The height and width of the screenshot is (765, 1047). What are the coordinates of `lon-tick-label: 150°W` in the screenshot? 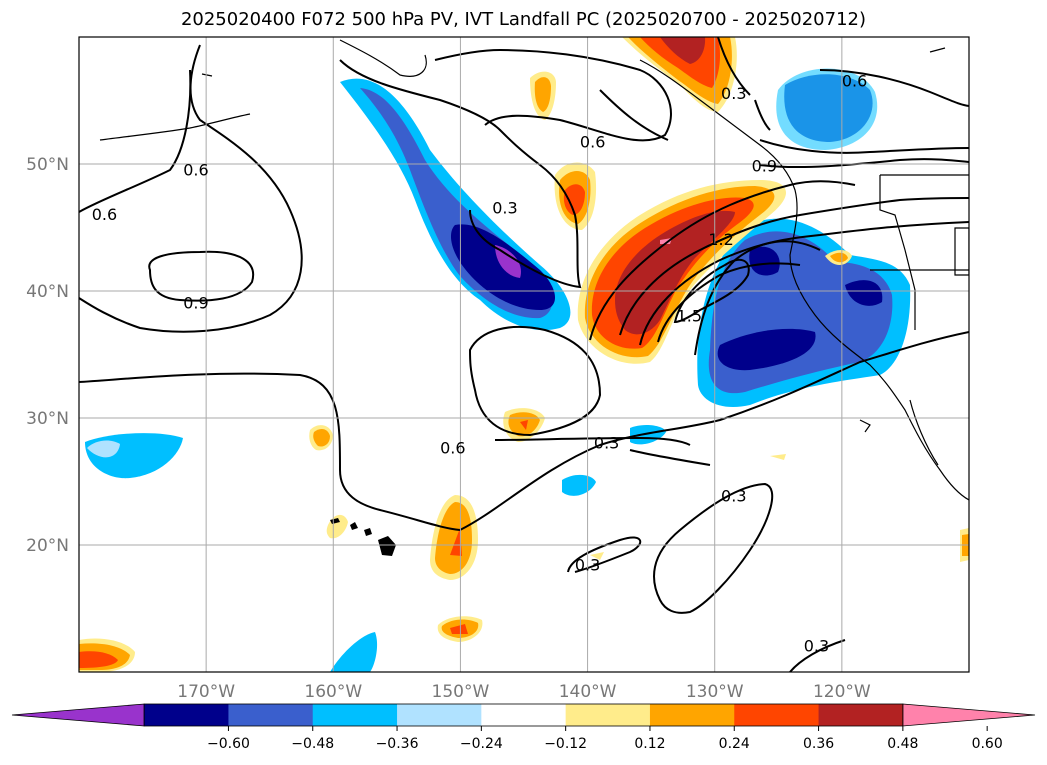 It's located at (461, 692).